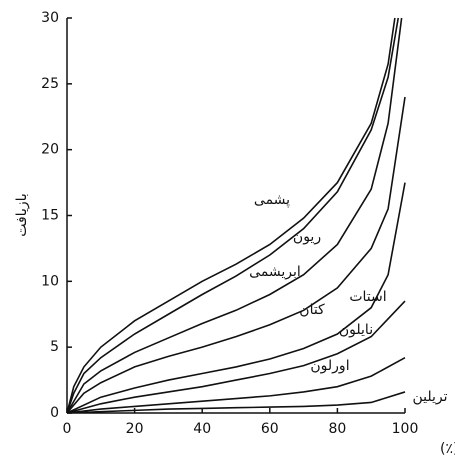 The image size is (455, 472). Describe the element at coordinates (356, 330) in the screenshot. I see `series-label: نایلون` at that location.